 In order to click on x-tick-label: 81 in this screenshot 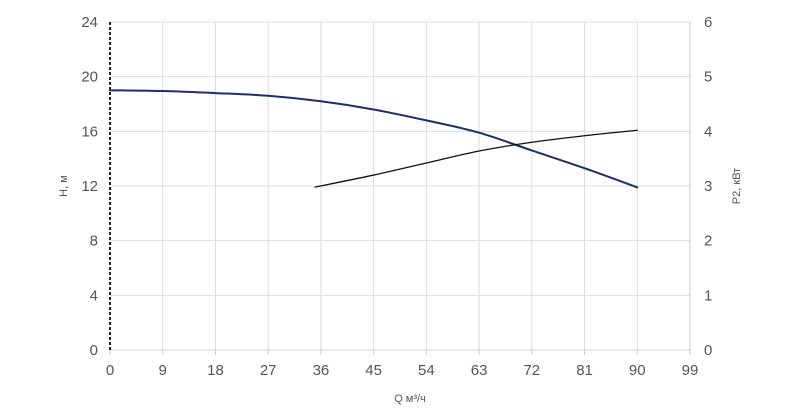, I will do `click(584, 370)`.